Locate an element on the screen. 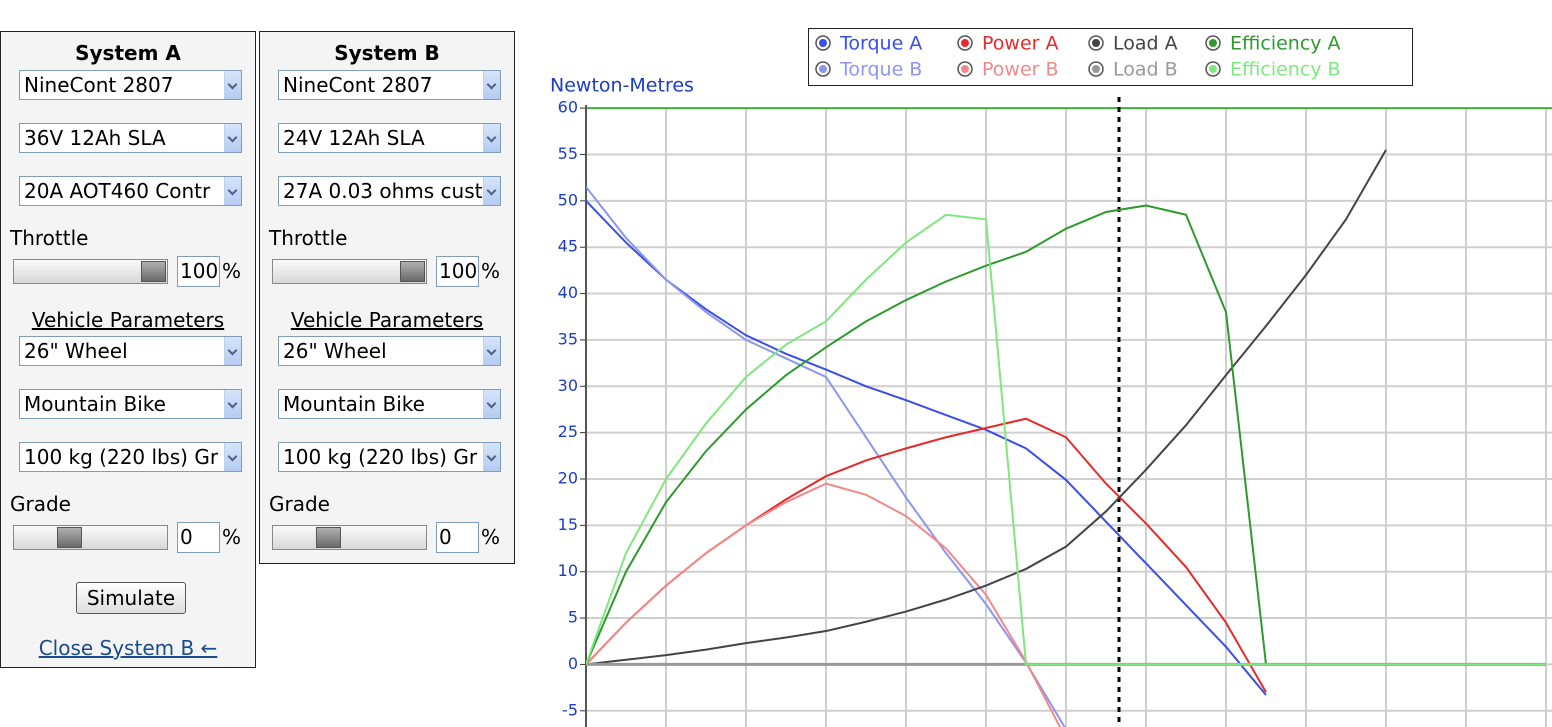 The height and width of the screenshot is (727, 1552). series-line is located at coordinates (824, 604).